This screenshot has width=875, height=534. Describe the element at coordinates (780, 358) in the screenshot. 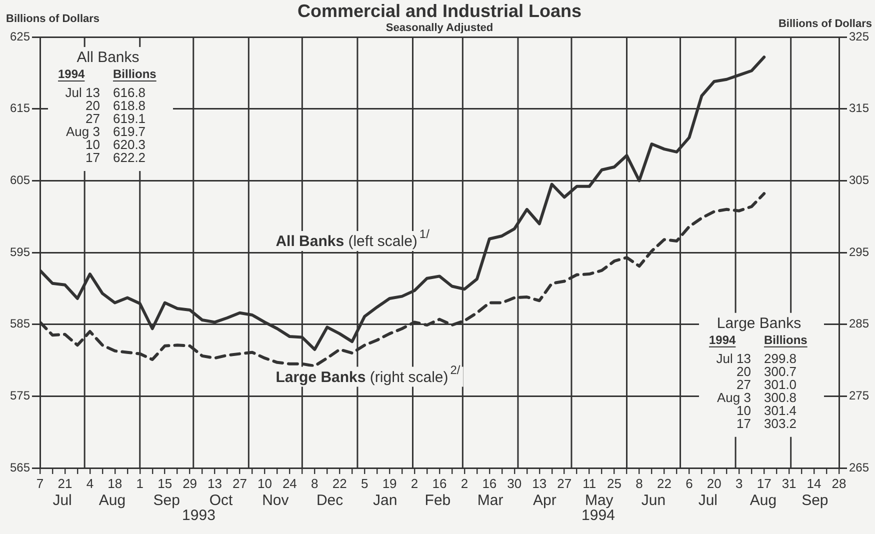

I see `annotation: 299.8` at that location.